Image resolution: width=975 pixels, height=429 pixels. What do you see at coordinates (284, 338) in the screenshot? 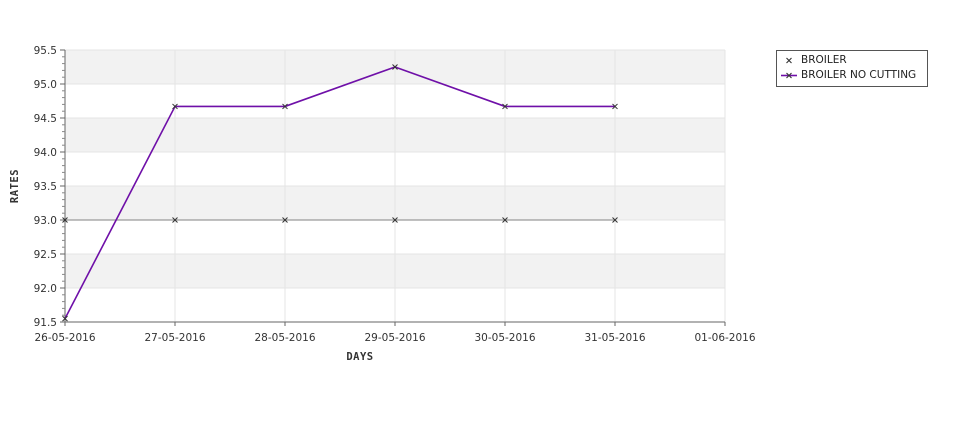
I see `x-tick-label: 28-05-2016` at bounding box center [284, 338].